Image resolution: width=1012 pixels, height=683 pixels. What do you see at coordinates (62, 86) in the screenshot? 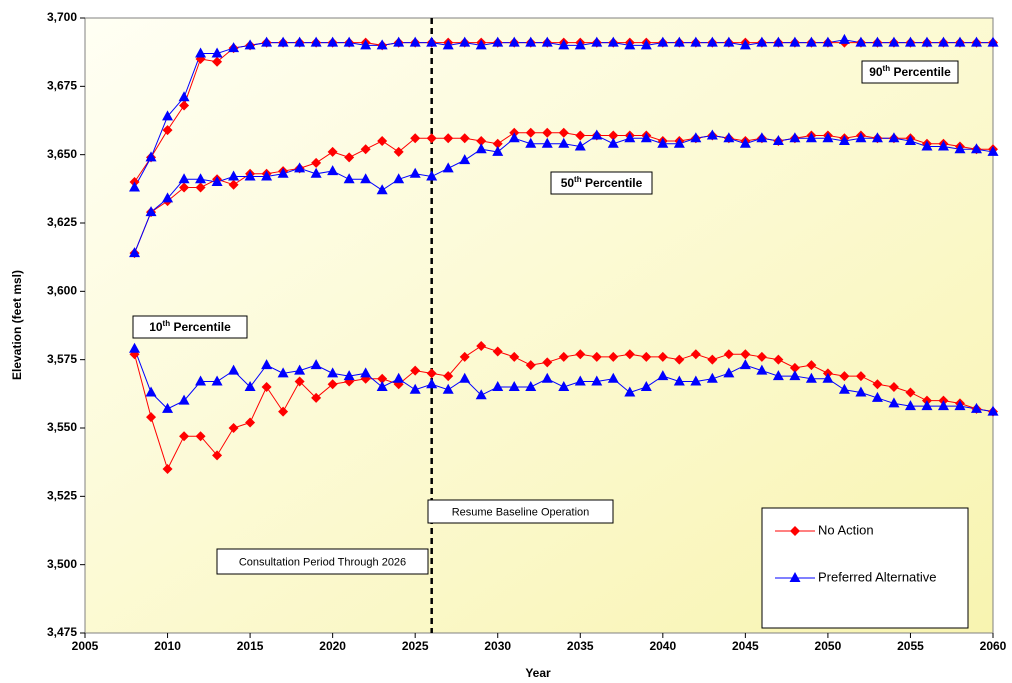
I see `y-tick-label: 3,675` at bounding box center [62, 86].